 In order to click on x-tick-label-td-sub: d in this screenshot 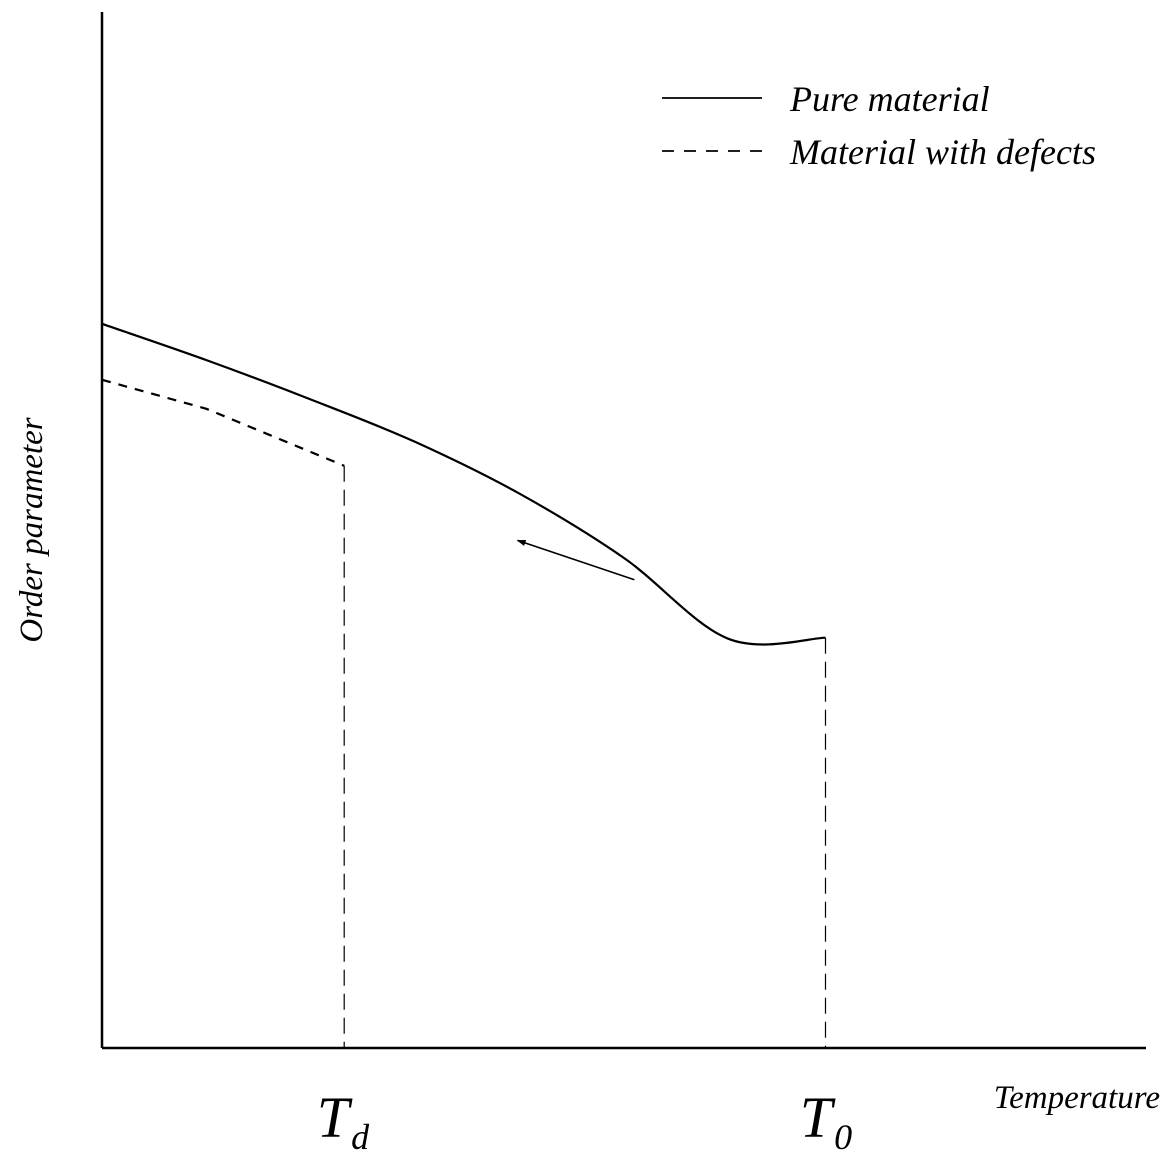, I will do `click(360, 1134)`.